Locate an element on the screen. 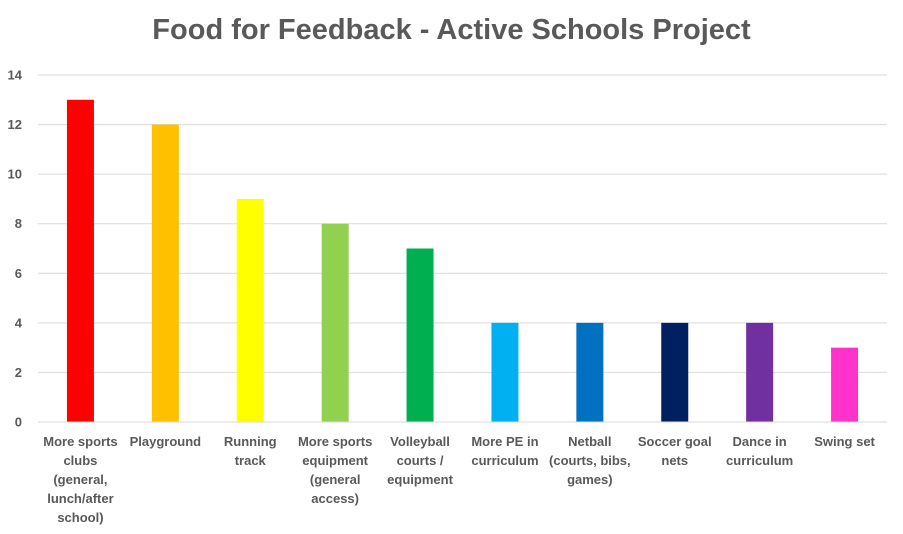 This screenshot has height=534, width=903. y-tick-label: 8 is located at coordinates (18, 223).